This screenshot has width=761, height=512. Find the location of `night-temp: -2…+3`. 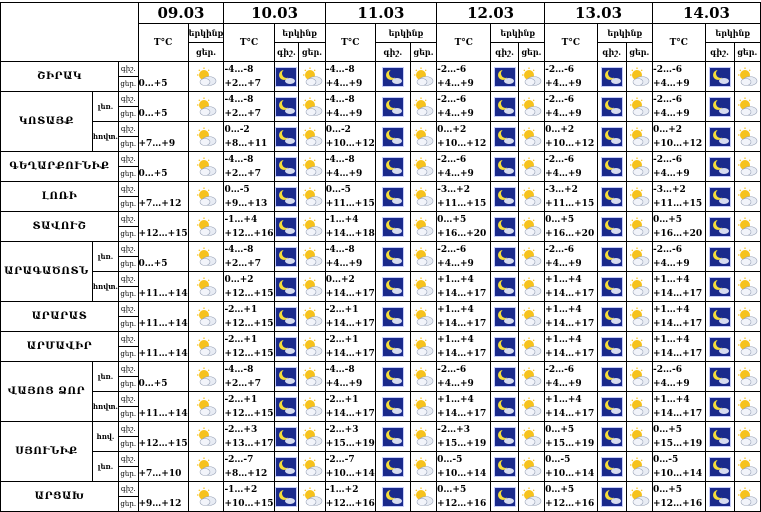

night-temp: -2…+3 is located at coordinates (342, 429).